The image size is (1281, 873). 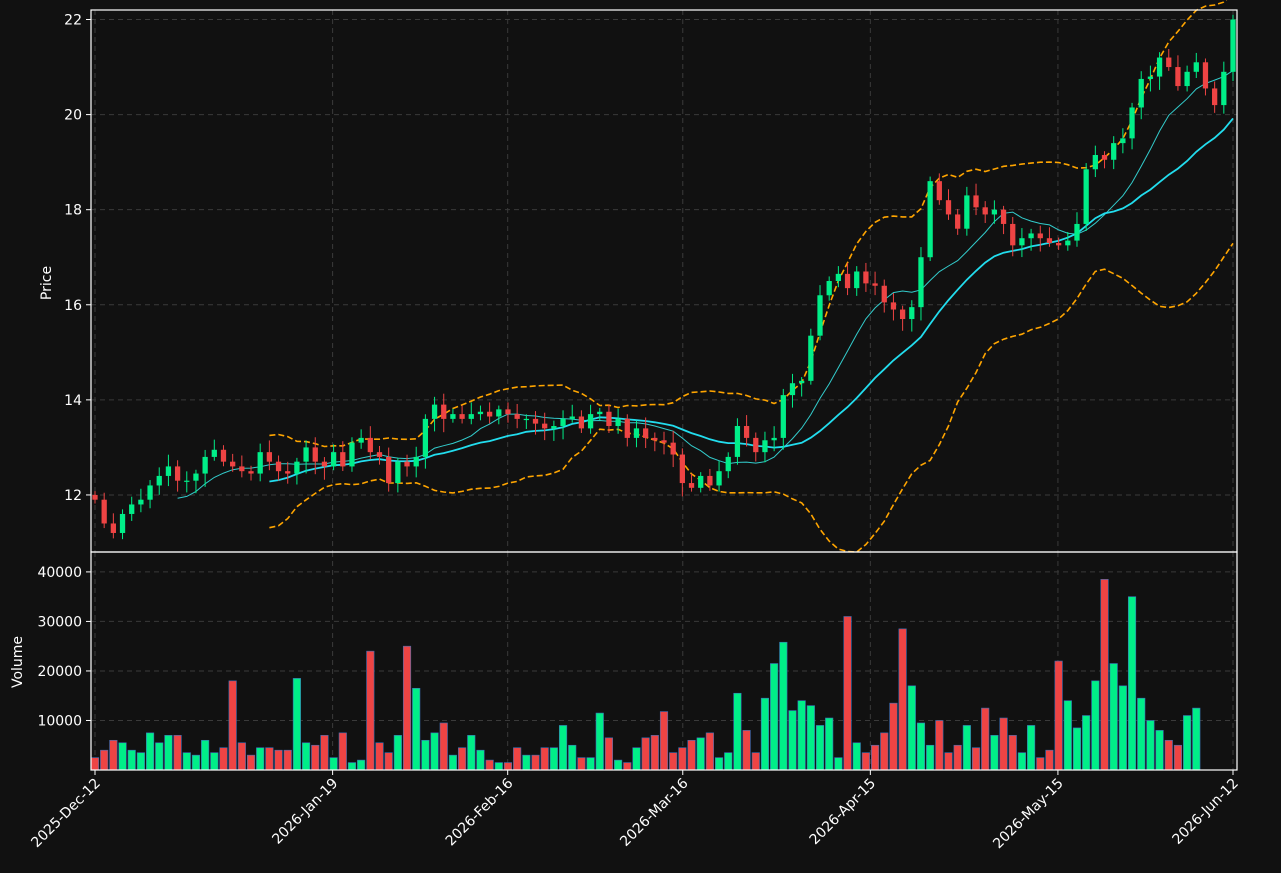 I want to click on price-y-tick-label: 20, so click(x=73, y=116).